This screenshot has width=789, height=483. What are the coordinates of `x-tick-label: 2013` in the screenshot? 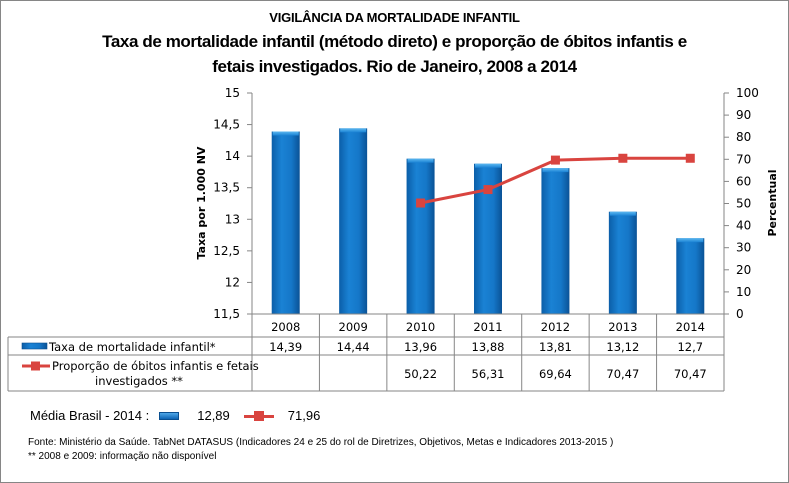 It's located at (622, 327).